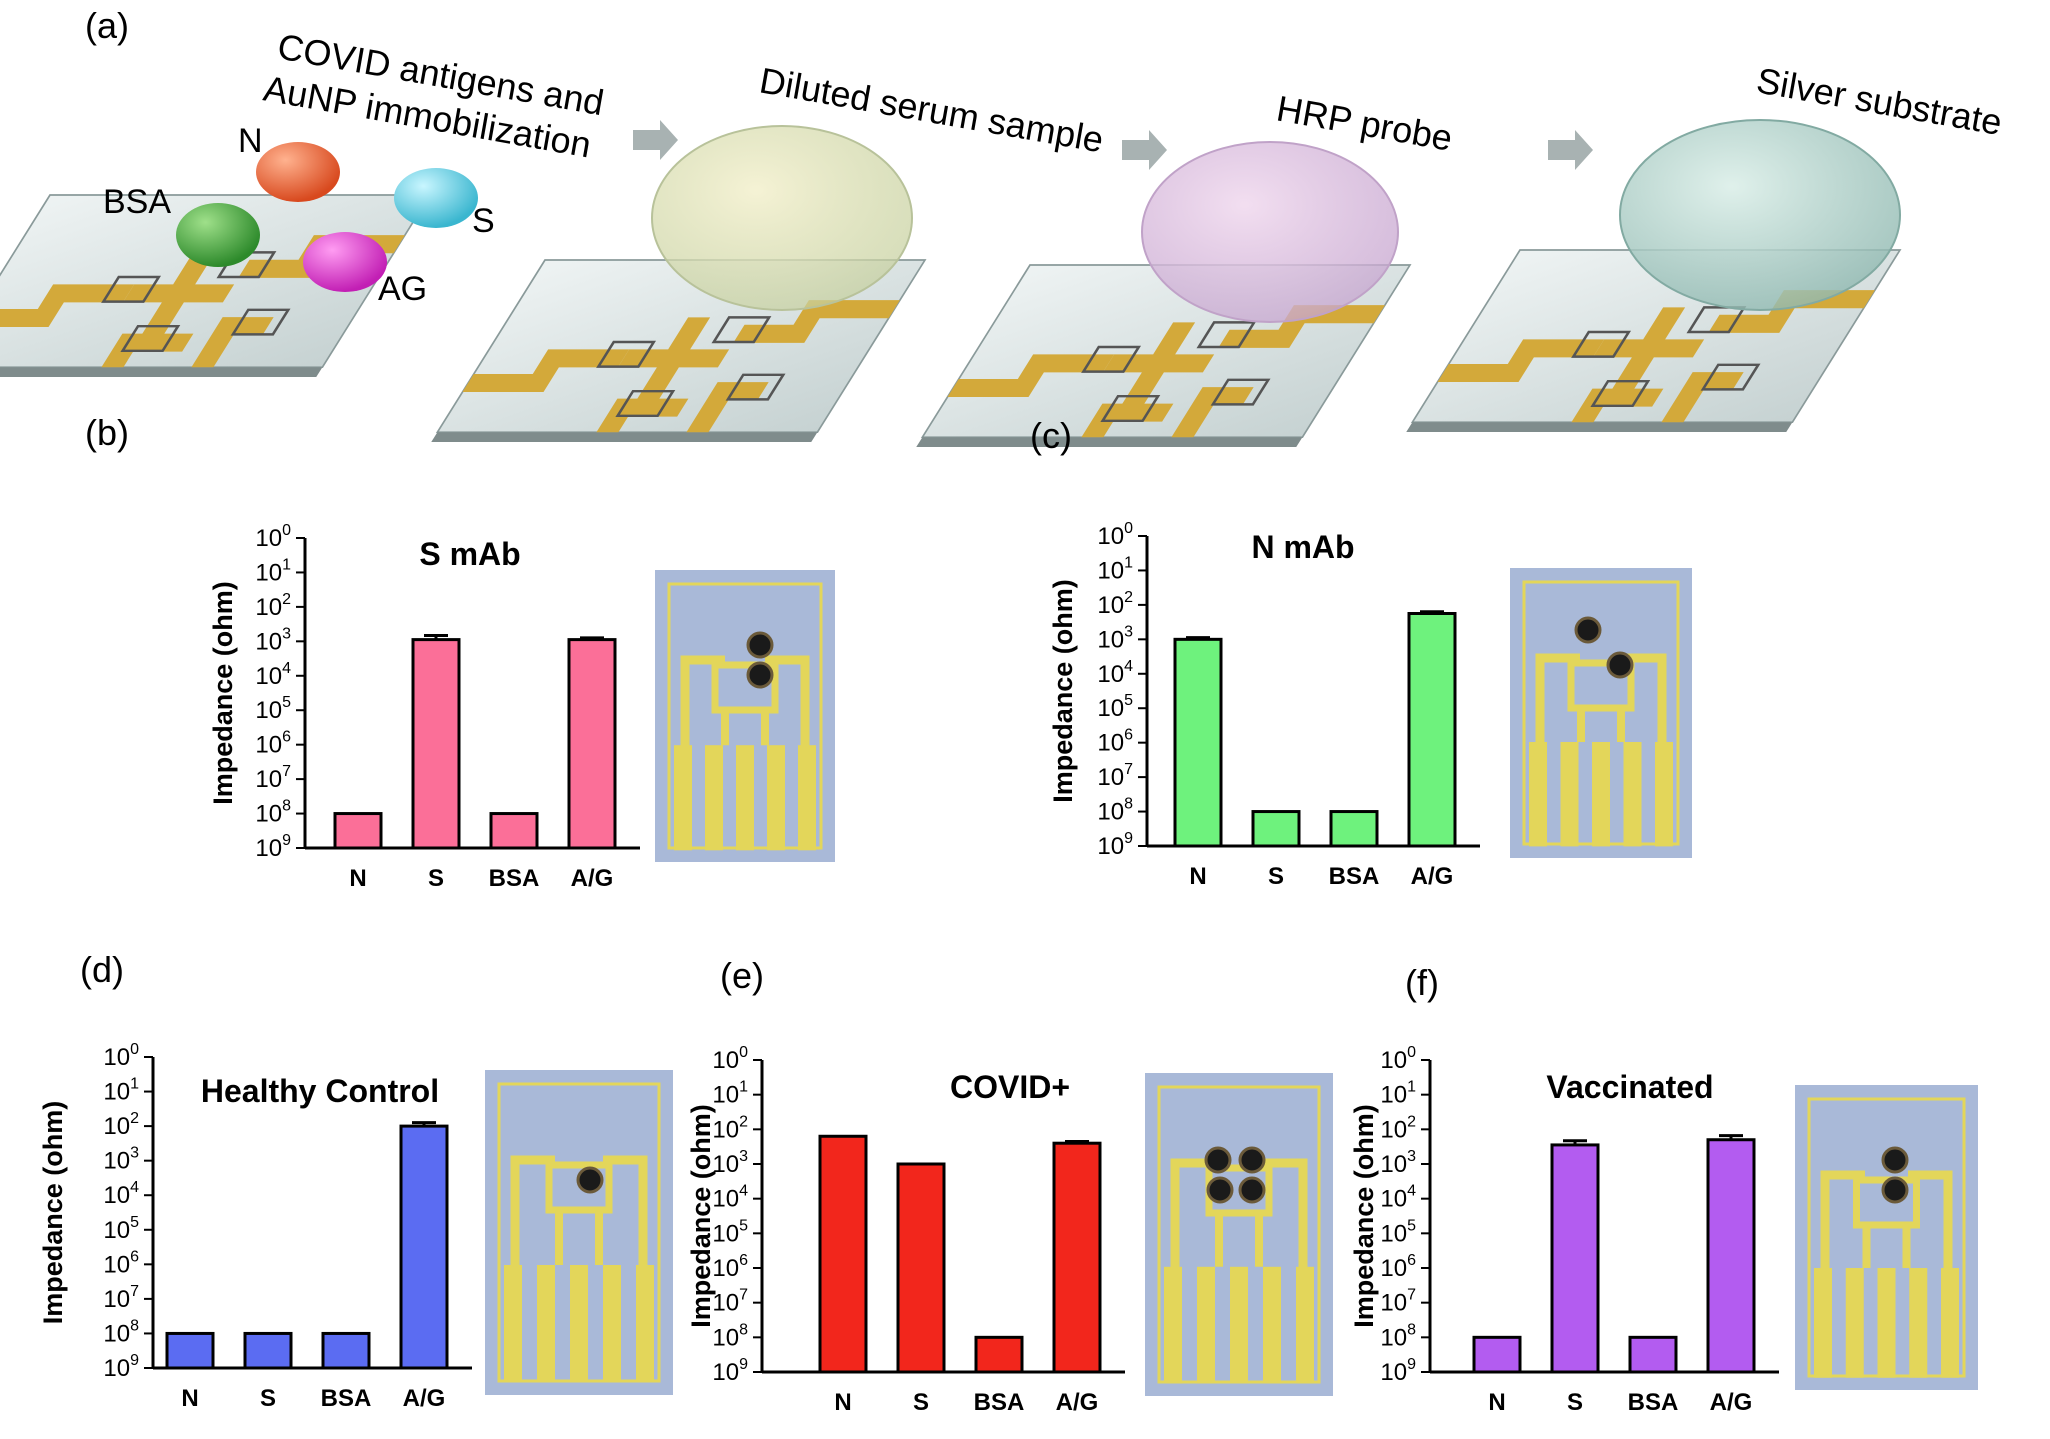  I want to click on step-3-hrp-drop, so click(1270, 232).